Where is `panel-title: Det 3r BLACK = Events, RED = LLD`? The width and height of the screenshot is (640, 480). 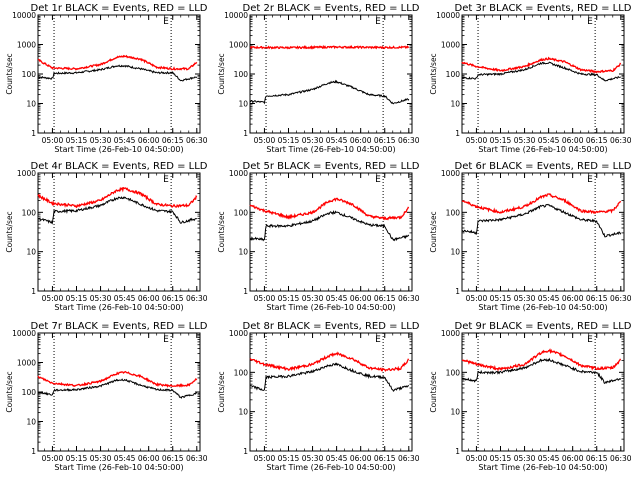 panel-title: Det 3r BLACK = Events, RED = LLD is located at coordinates (543, 8).